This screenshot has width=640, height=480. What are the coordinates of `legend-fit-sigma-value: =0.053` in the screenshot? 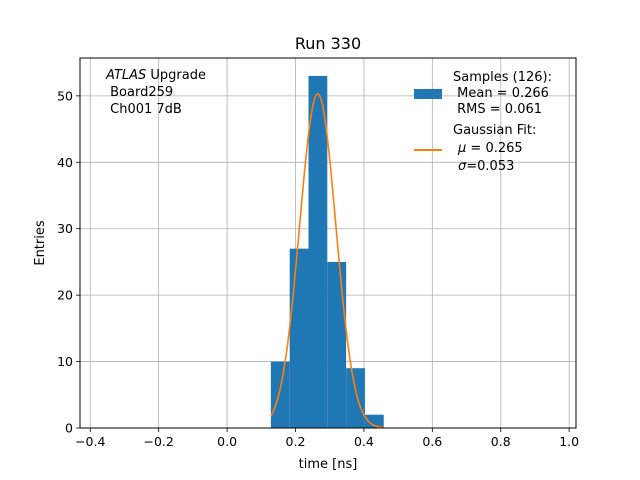 It's located at (490, 166).